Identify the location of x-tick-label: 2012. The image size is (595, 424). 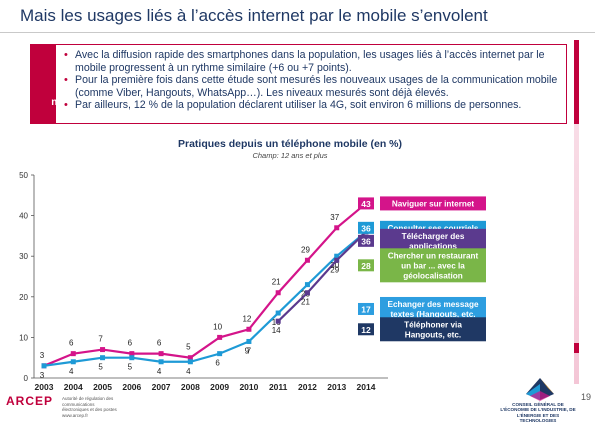
(307, 387).